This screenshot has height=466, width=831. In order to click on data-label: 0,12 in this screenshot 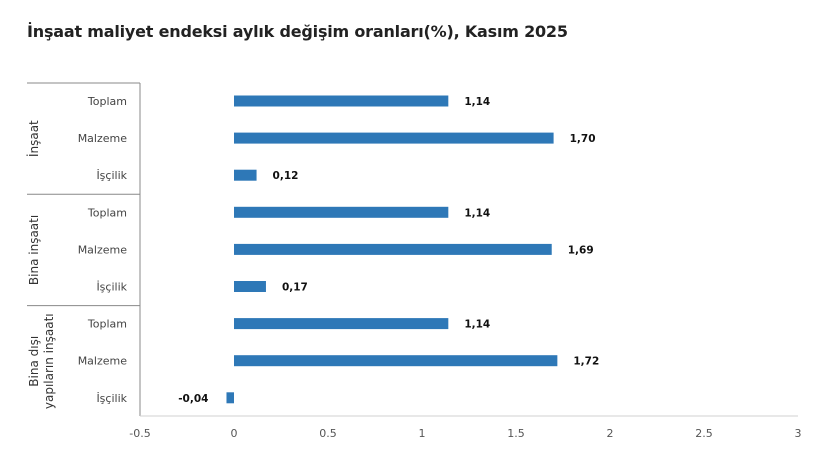, I will do `click(286, 176)`.